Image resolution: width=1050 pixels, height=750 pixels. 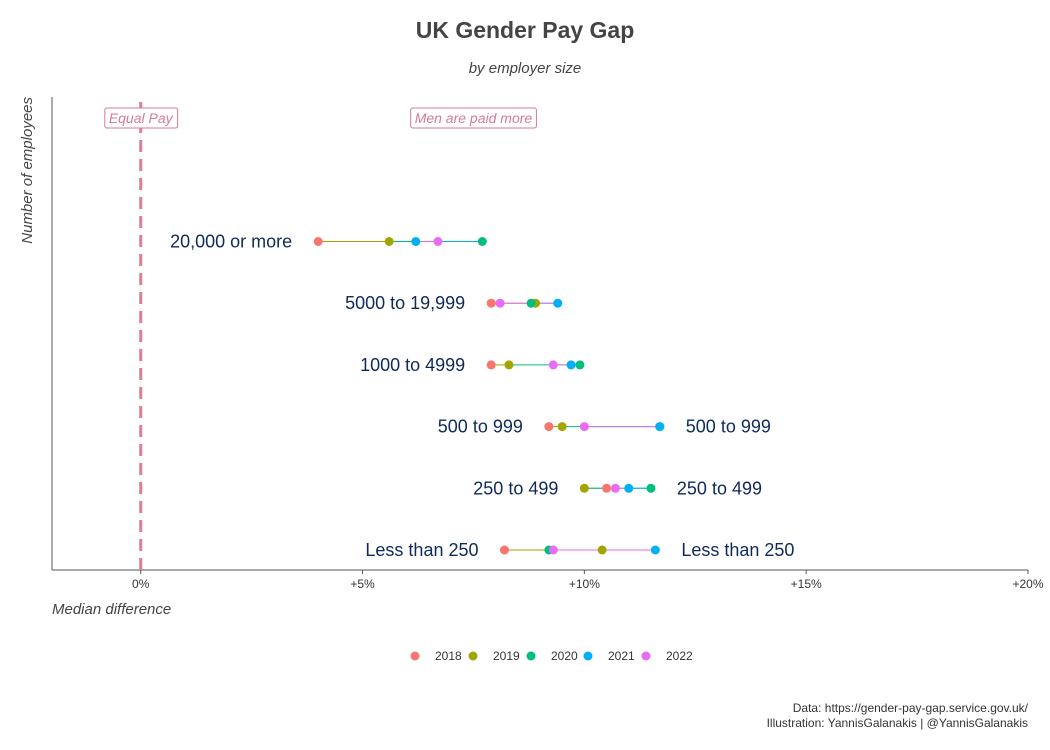 What do you see at coordinates (231, 242) in the screenshot?
I see `category-label-left: 20,000 or more` at bounding box center [231, 242].